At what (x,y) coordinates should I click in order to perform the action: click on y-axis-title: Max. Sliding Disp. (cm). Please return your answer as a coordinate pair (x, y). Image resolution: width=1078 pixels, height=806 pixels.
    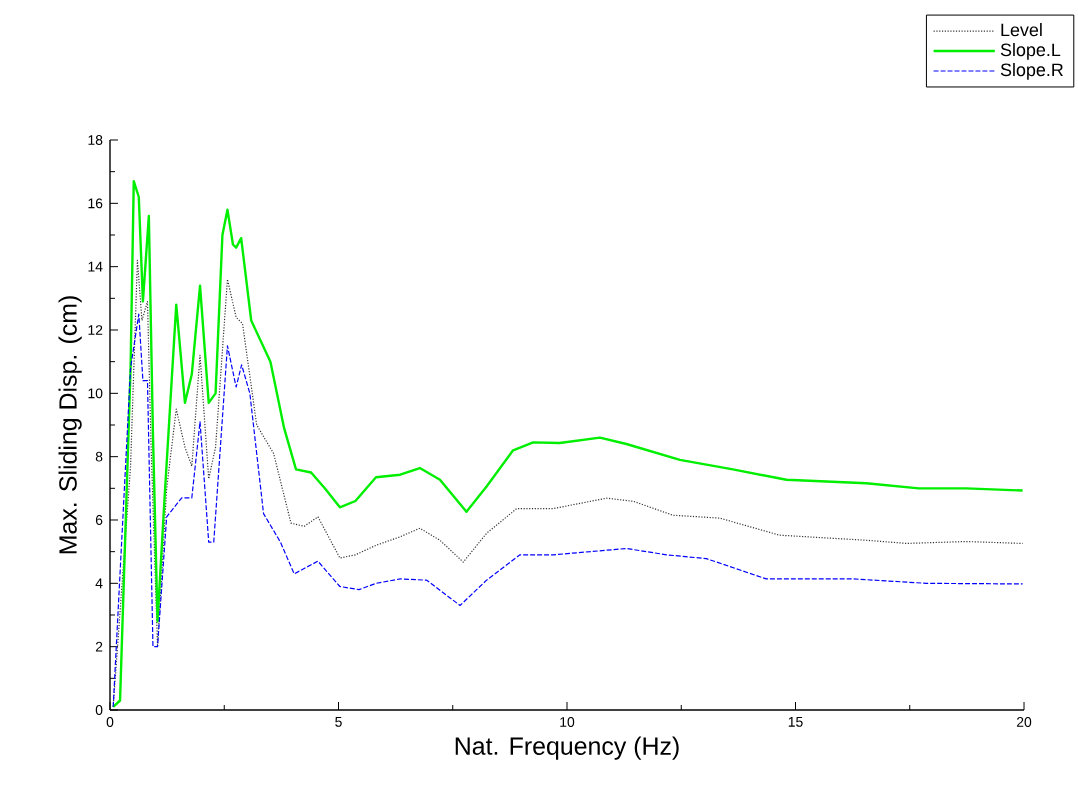
    Looking at the image, I should click on (70, 425).